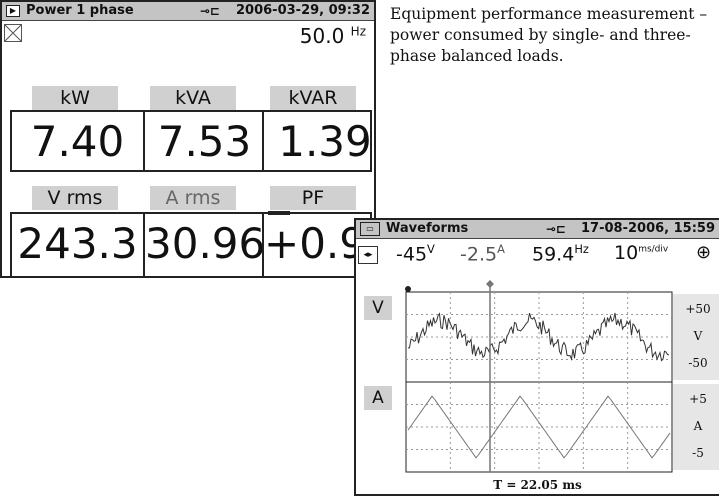 The width and height of the screenshot is (719, 496). What do you see at coordinates (581, 249) in the screenshot?
I see `reading-unit: Hz` at bounding box center [581, 249].